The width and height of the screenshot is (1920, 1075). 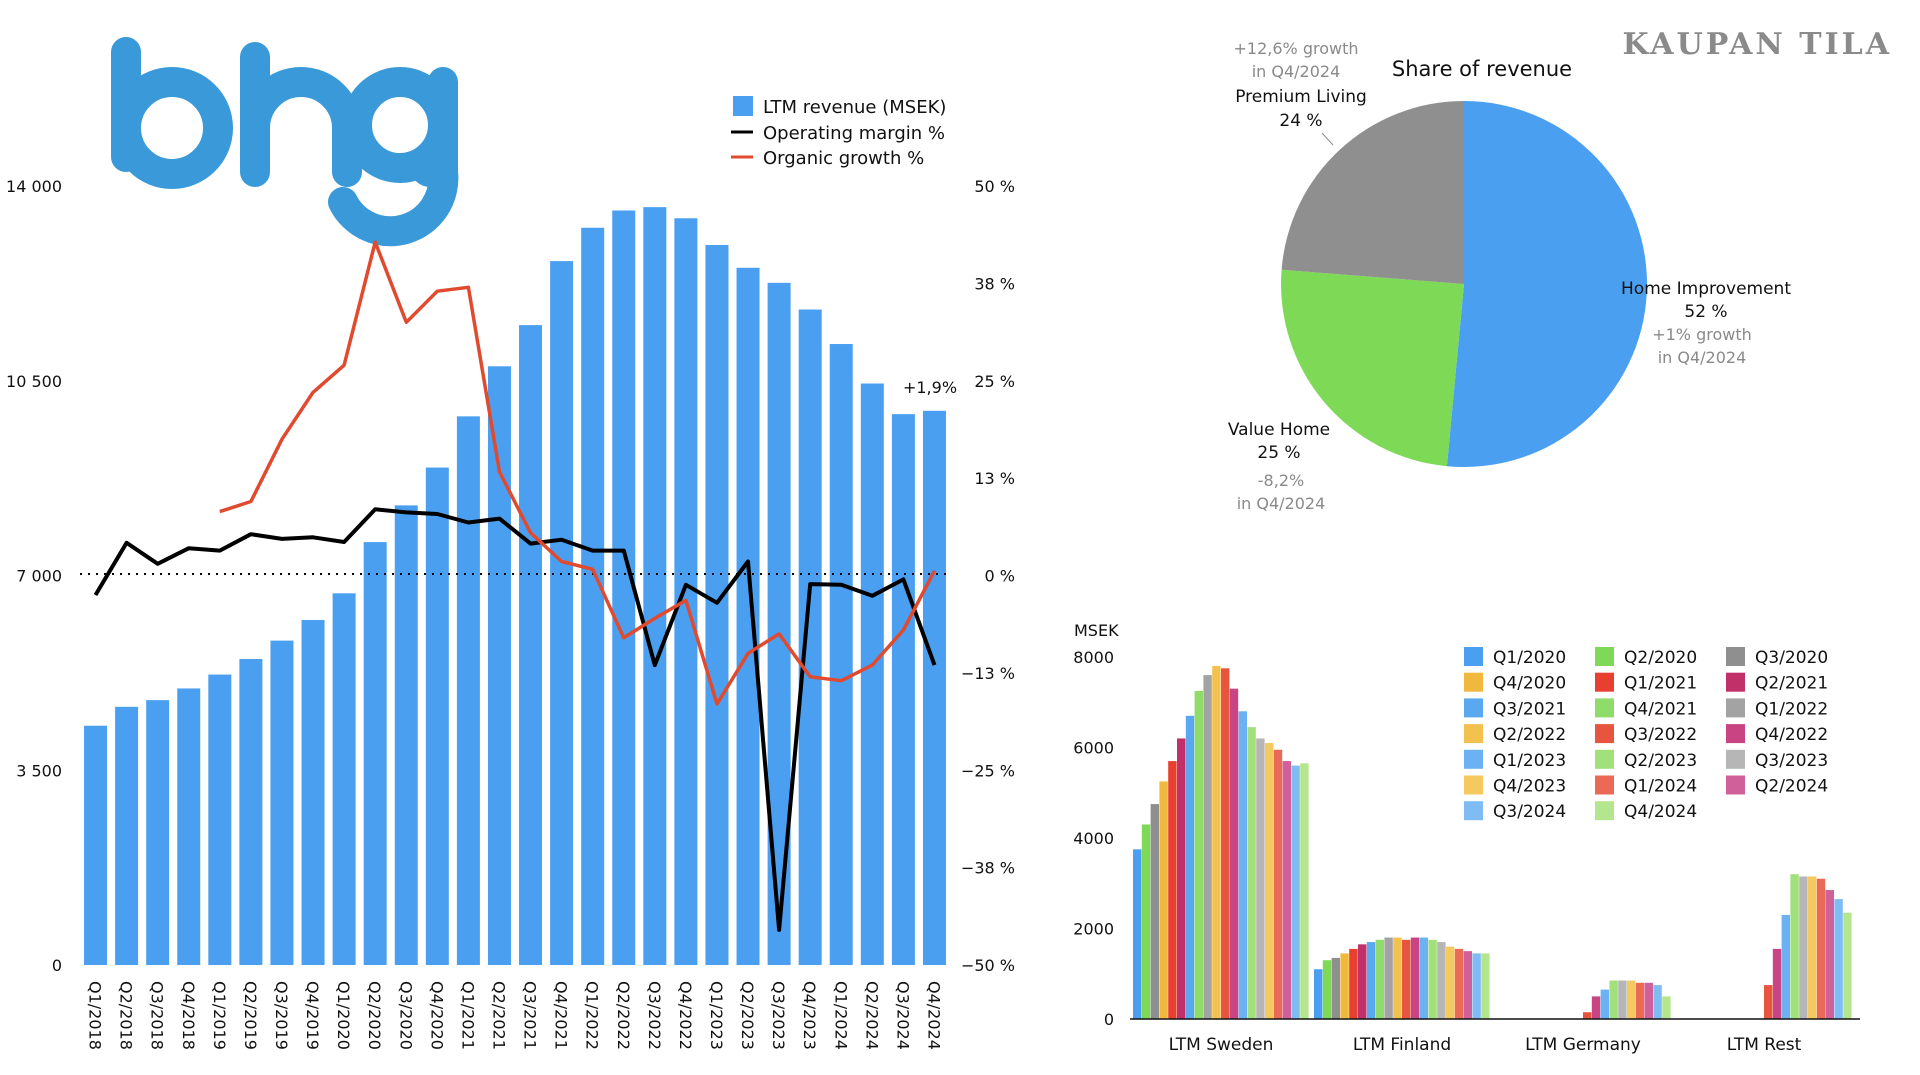 What do you see at coordinates (810, 637) in the screenshot?
I see `revenue-bar-q4-2023` at bounding box center [810, 637].